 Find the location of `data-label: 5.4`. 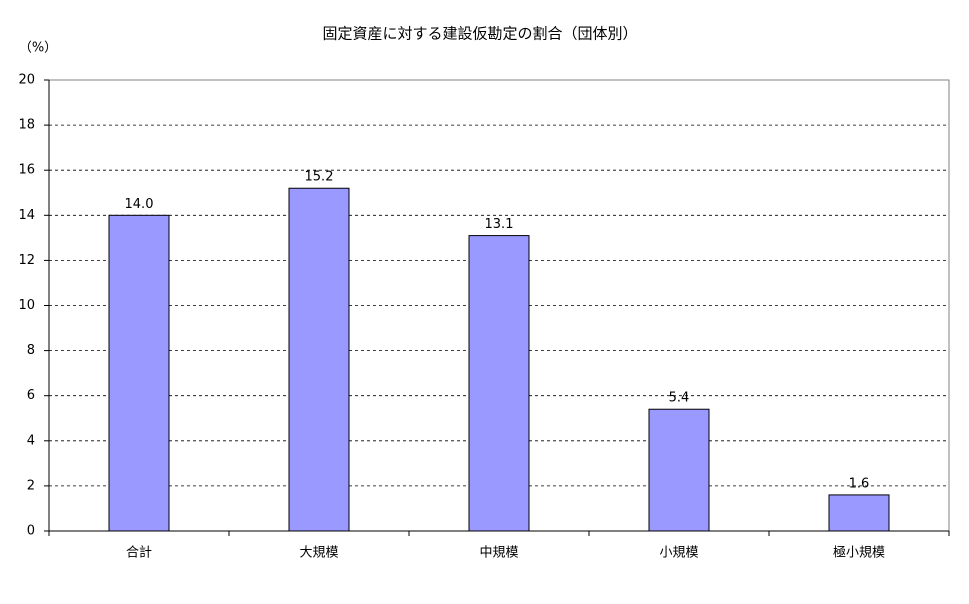

data-label: 5.4 is located at coordinates (679, 398).